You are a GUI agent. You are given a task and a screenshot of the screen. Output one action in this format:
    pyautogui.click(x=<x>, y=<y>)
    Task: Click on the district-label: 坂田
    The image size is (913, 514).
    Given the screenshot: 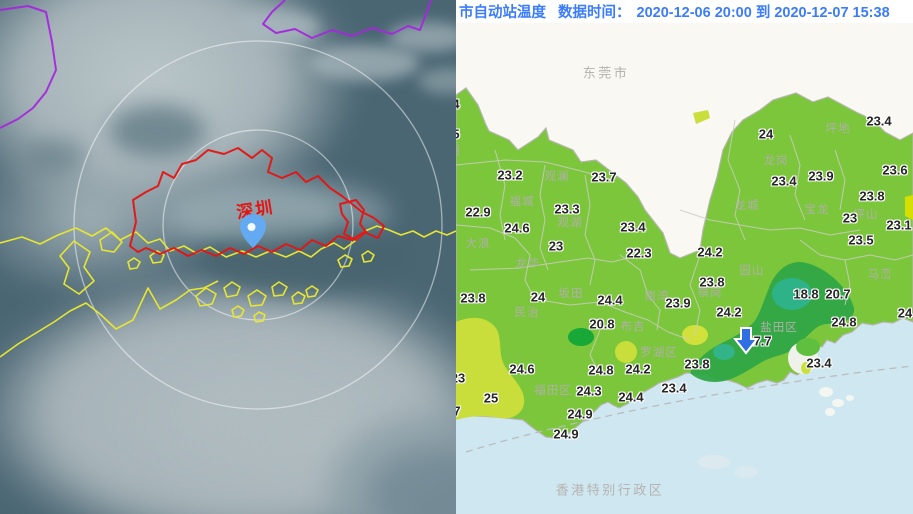 What is the action you would take?
    pyautogui.click(x=571, y=294)
    